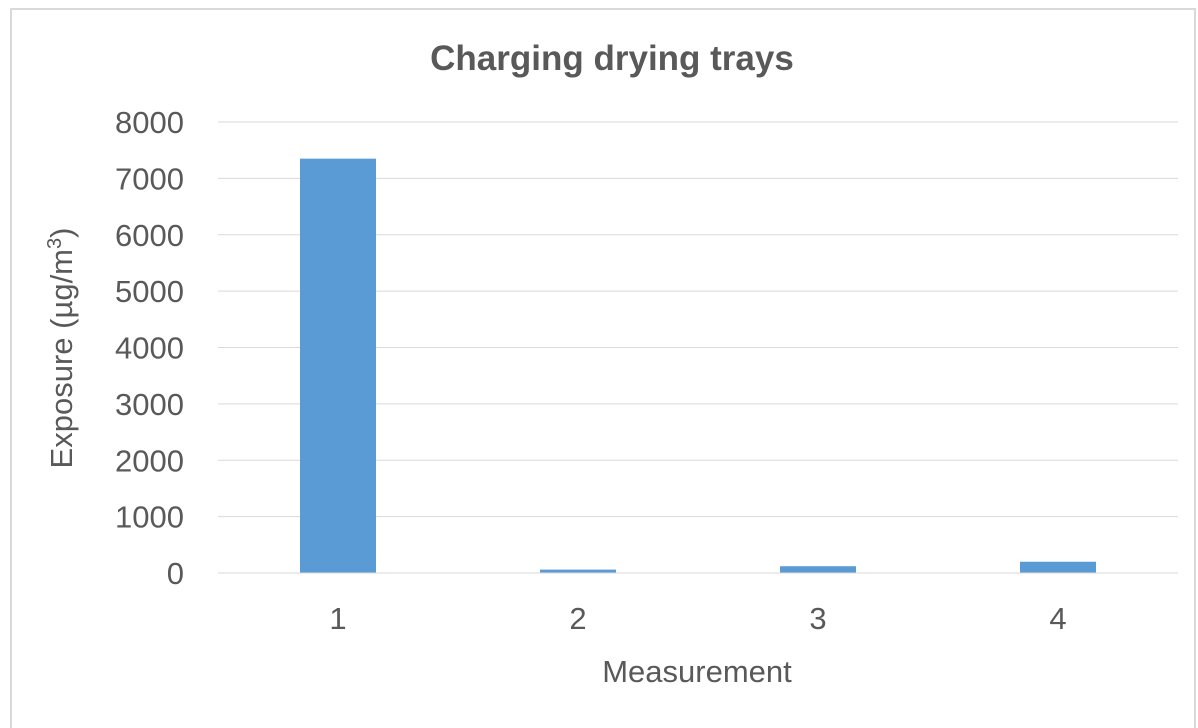 The image size is (1198, 728). What do you see at coordinates (149, 291) in the screenshot?
I see `y-tick-label: 5000` at bounding box center [149, 291].